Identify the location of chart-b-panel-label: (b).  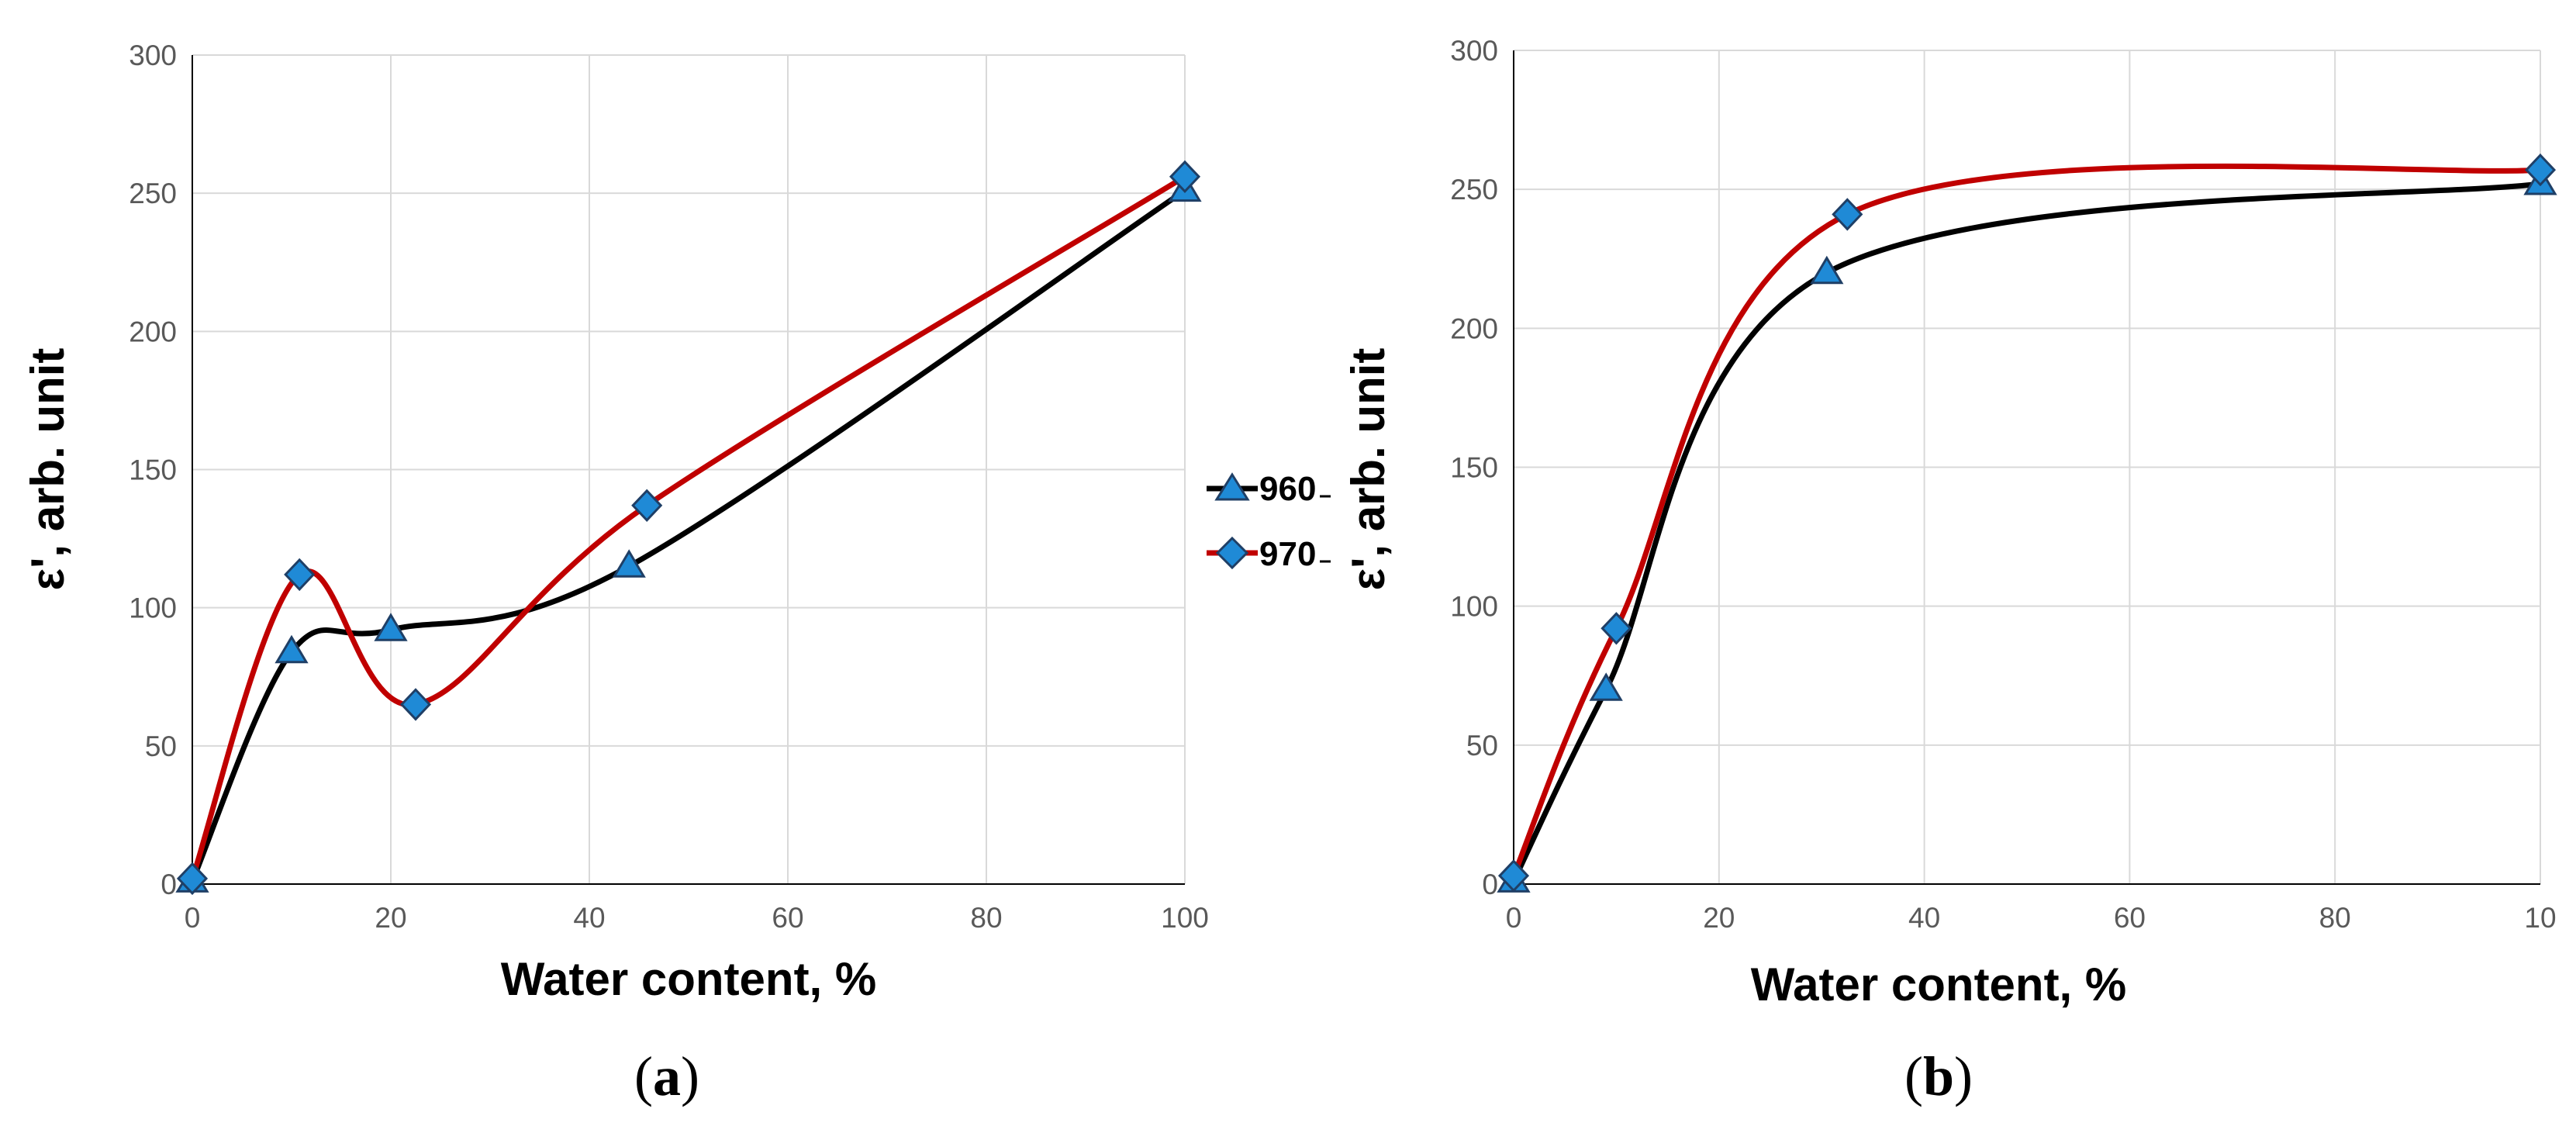
(1939, 1076).